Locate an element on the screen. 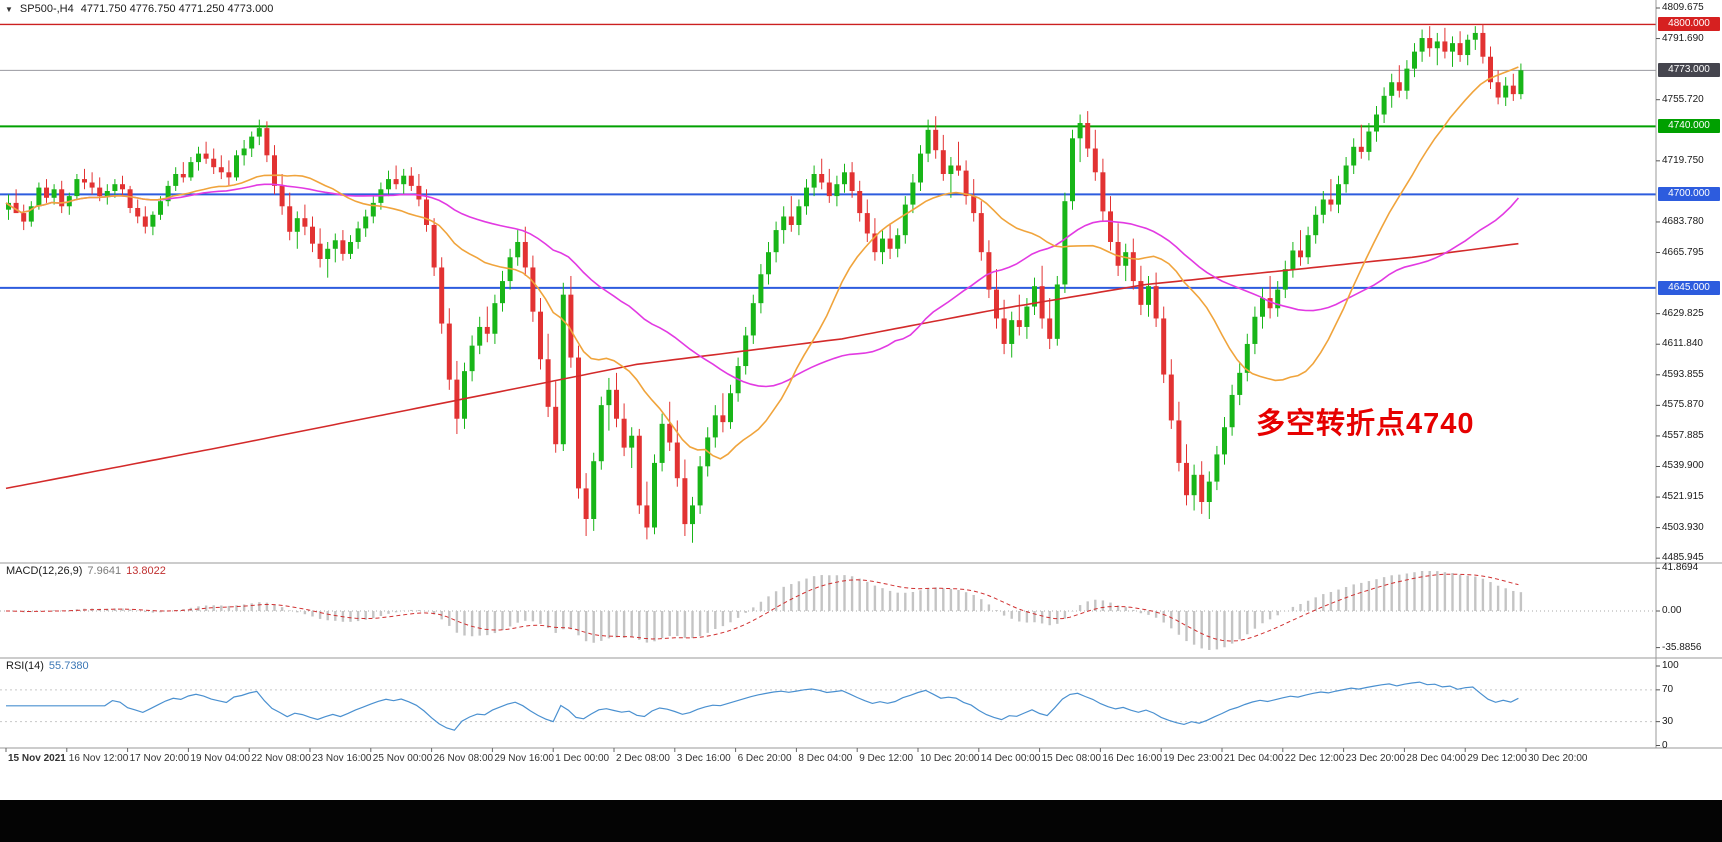 The height and width of the screenshot is (842, 1722). time-label: 23 Nov 16:00 is located at coordinates (342, 758).